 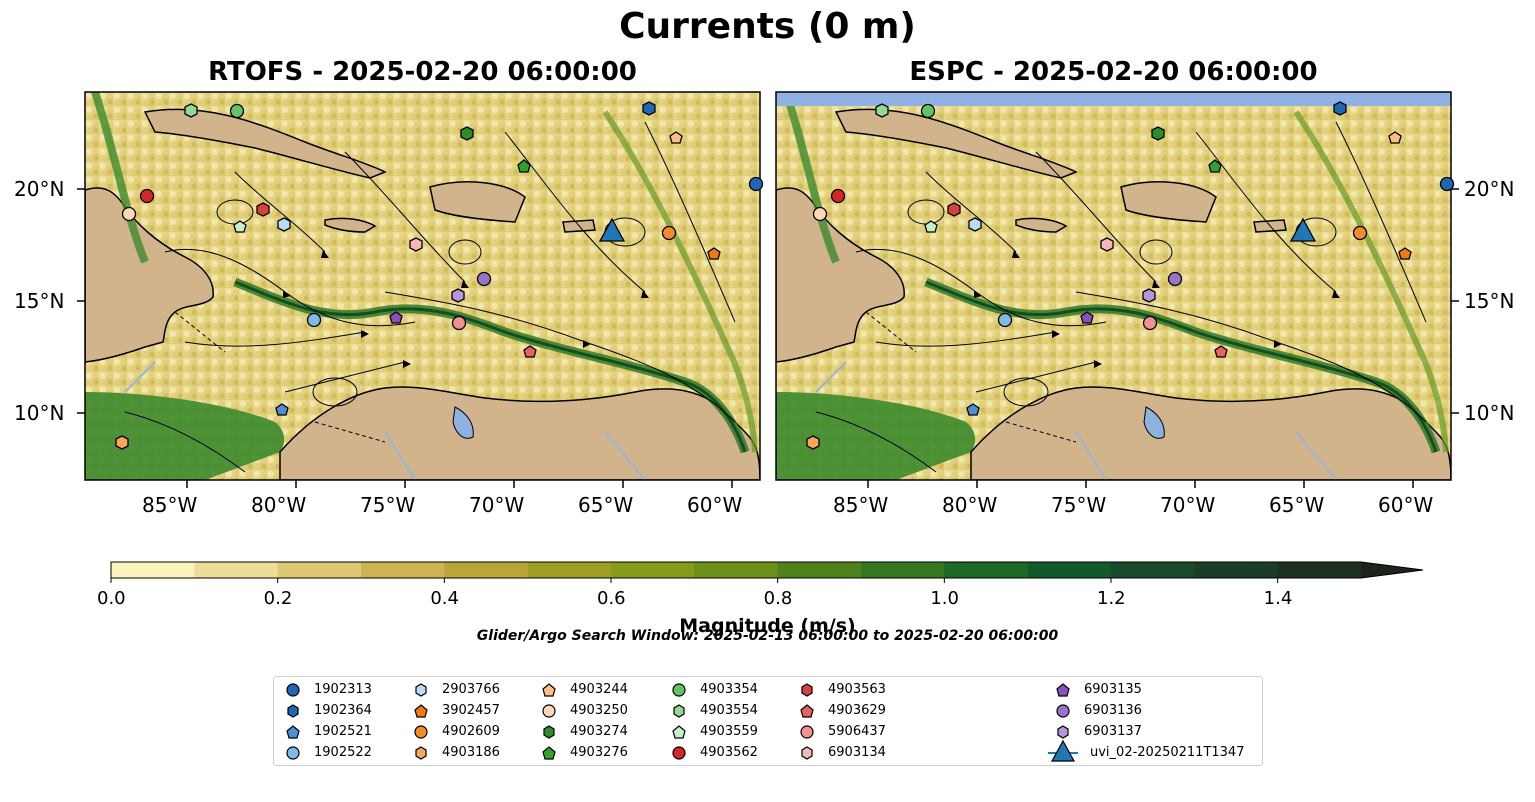 What do you see at coordinates (1111, 598) in the screenshot?
I see `colorbar-tick-label: 1.2` at bounding box center [1111, 598].